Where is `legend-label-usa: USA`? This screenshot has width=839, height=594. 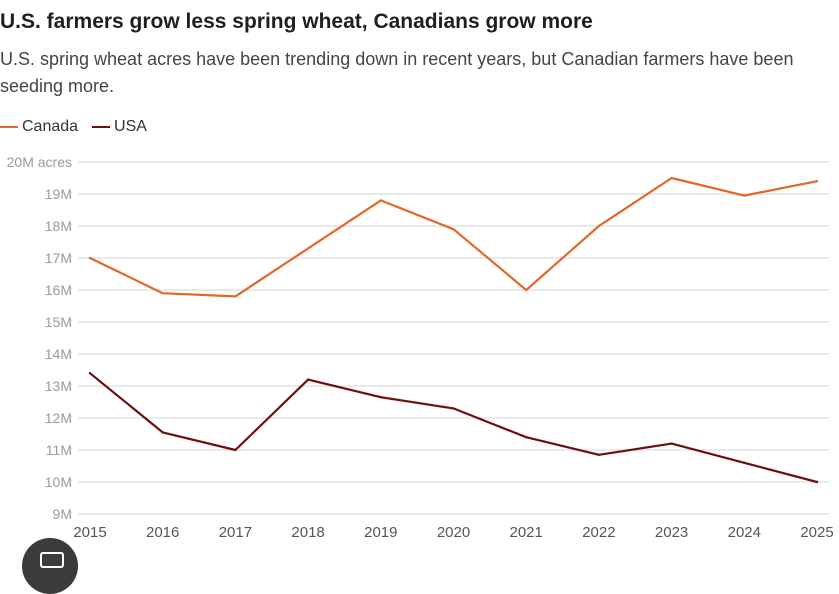 legend-label-usa: USA is located at coordinates (130, 126).